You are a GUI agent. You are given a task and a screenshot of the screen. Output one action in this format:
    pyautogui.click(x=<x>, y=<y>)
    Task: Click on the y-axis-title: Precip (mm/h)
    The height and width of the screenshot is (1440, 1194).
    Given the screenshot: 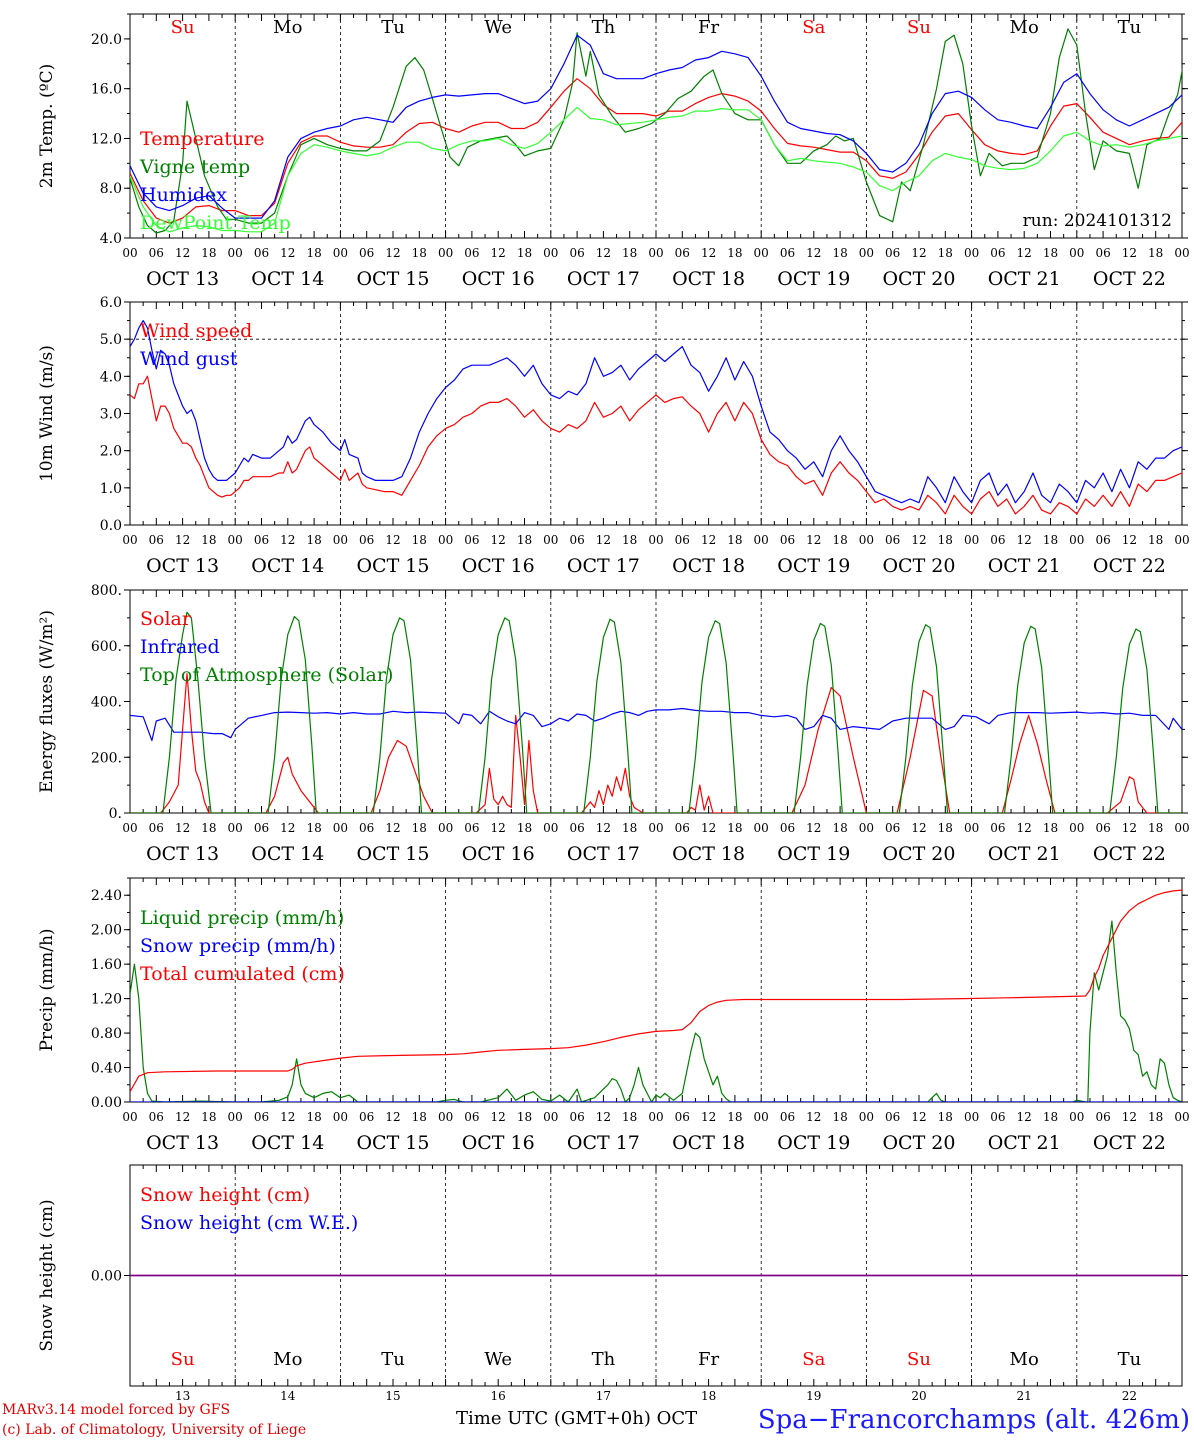 What is the action you would take?
    pyautogui.click(x=47, y=989)
    